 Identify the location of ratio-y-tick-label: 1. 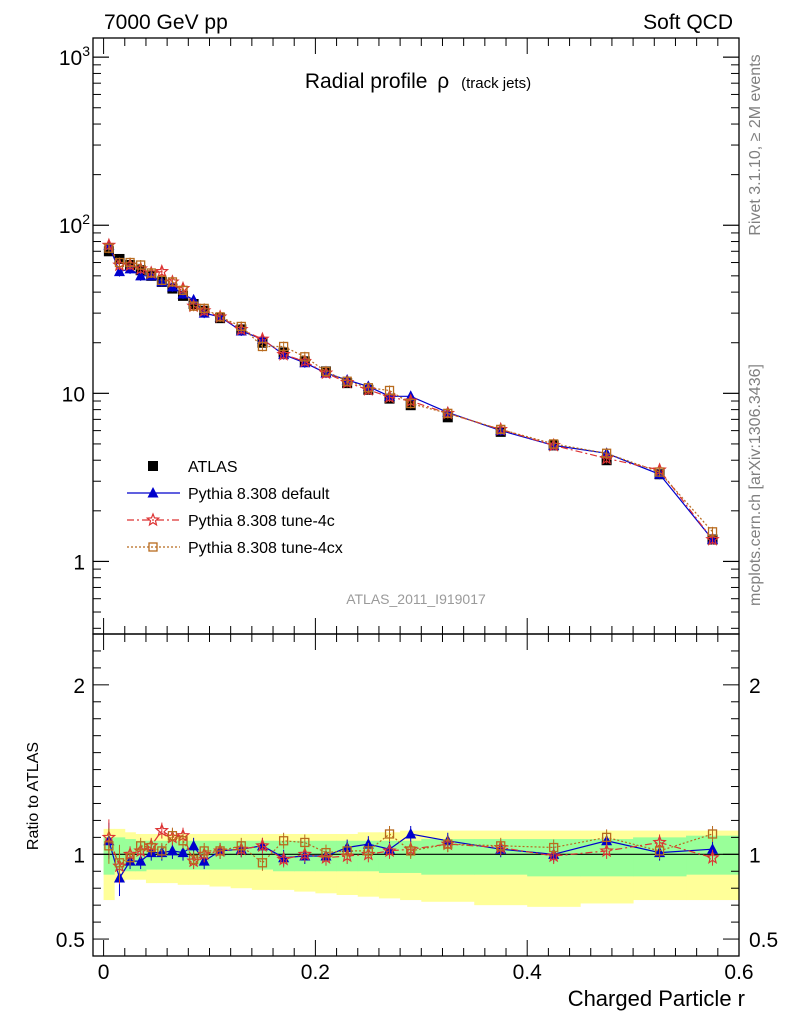
(79, 855).